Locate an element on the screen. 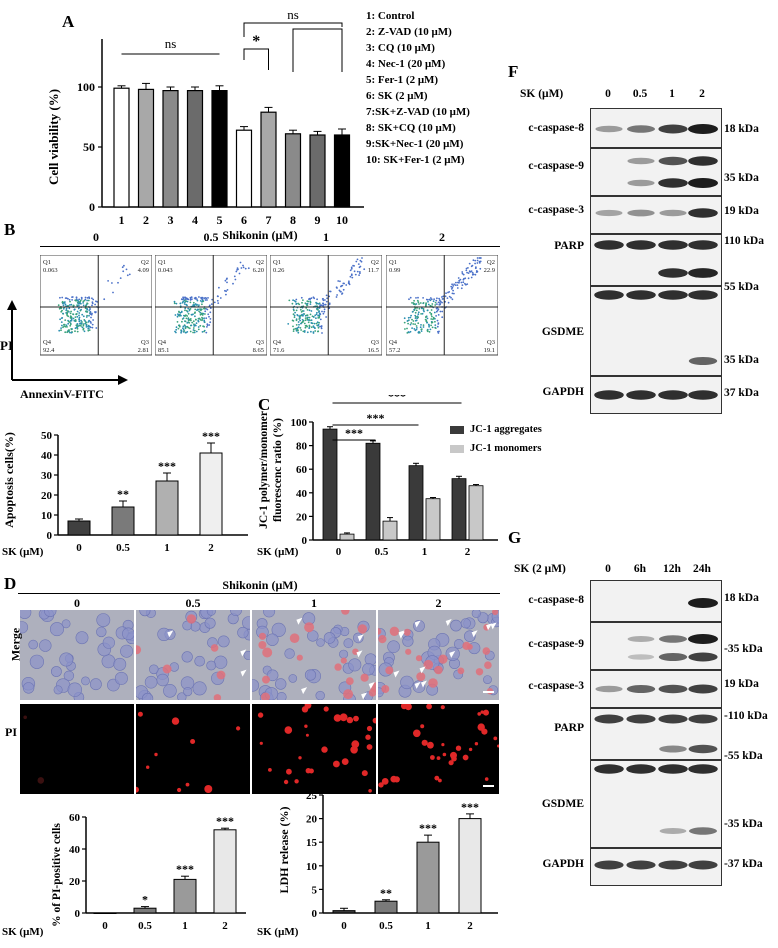 This screenshot has height=948, width=778. merge-bg is located at coordinates (314, 655).